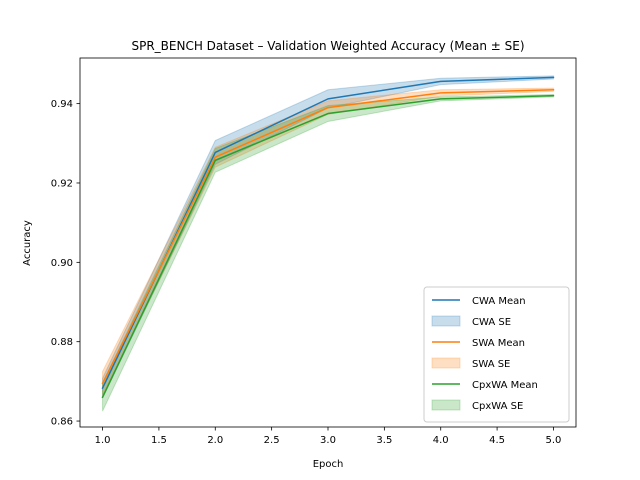 The height and width of the screenshot is (480, 640). What do you see at coordinates (491, 322) in the screenshot?
I see `legend-label: CWA SE` at bounding box center [491, 322].